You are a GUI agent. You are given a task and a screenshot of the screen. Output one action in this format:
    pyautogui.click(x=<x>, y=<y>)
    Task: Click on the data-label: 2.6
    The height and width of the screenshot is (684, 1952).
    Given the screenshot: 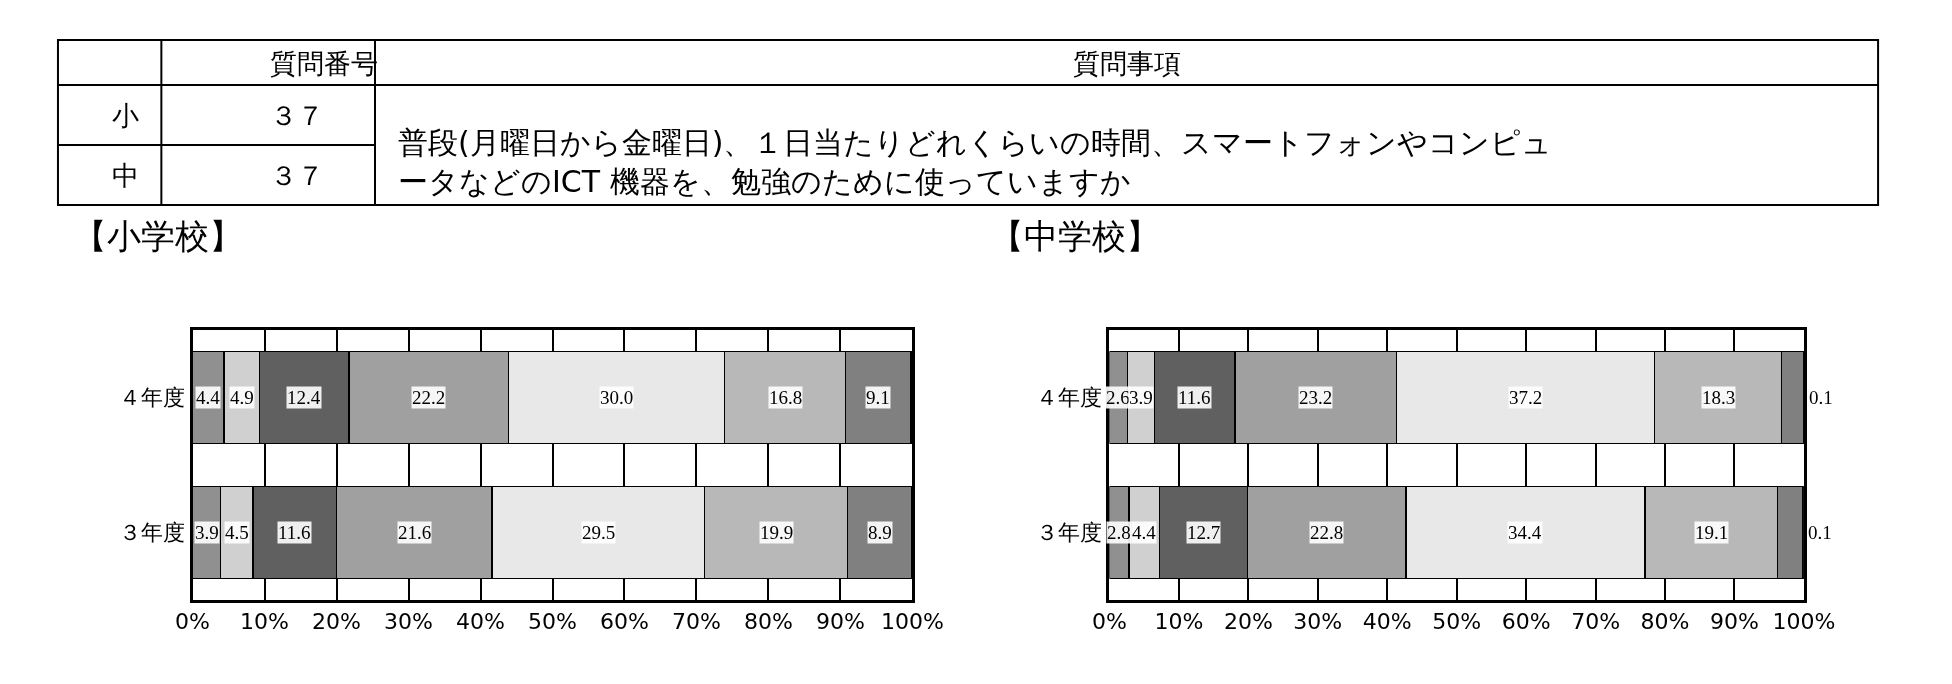 What is the action you would take?
    pyautogui.click(x=1118, y=397)
    